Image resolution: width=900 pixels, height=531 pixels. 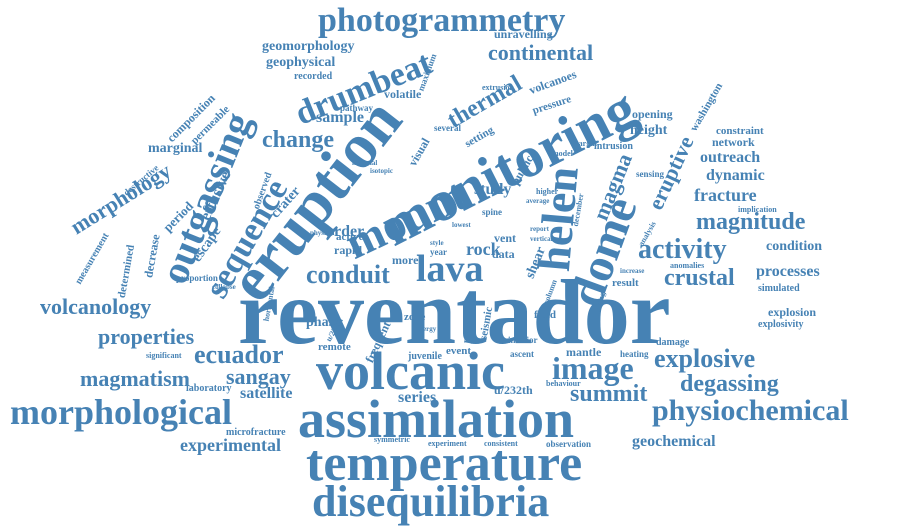 What do you see at coordinates (126, 271) in the screenshot?
I see `word-determined: determined` at bounding box center [126, 271].